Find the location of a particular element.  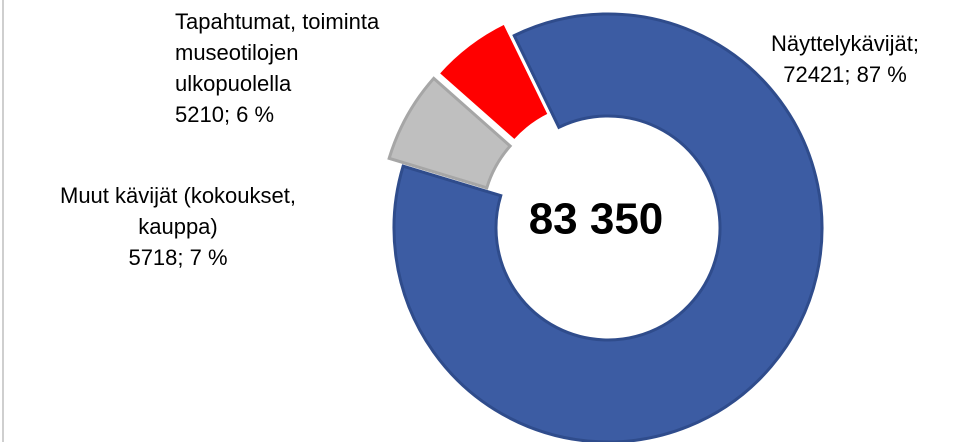

slice-name: Muut kävijät (kokoukset, kauppa) is located at coordinates (178, 211).